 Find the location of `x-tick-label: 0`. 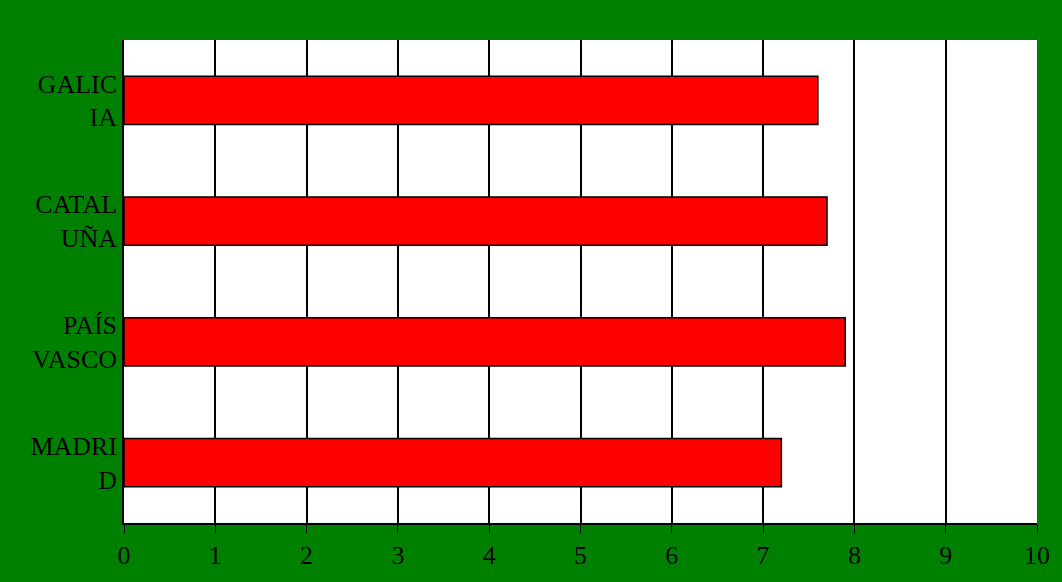

x-tick-label: 0 is located at coordinates (124, 555).